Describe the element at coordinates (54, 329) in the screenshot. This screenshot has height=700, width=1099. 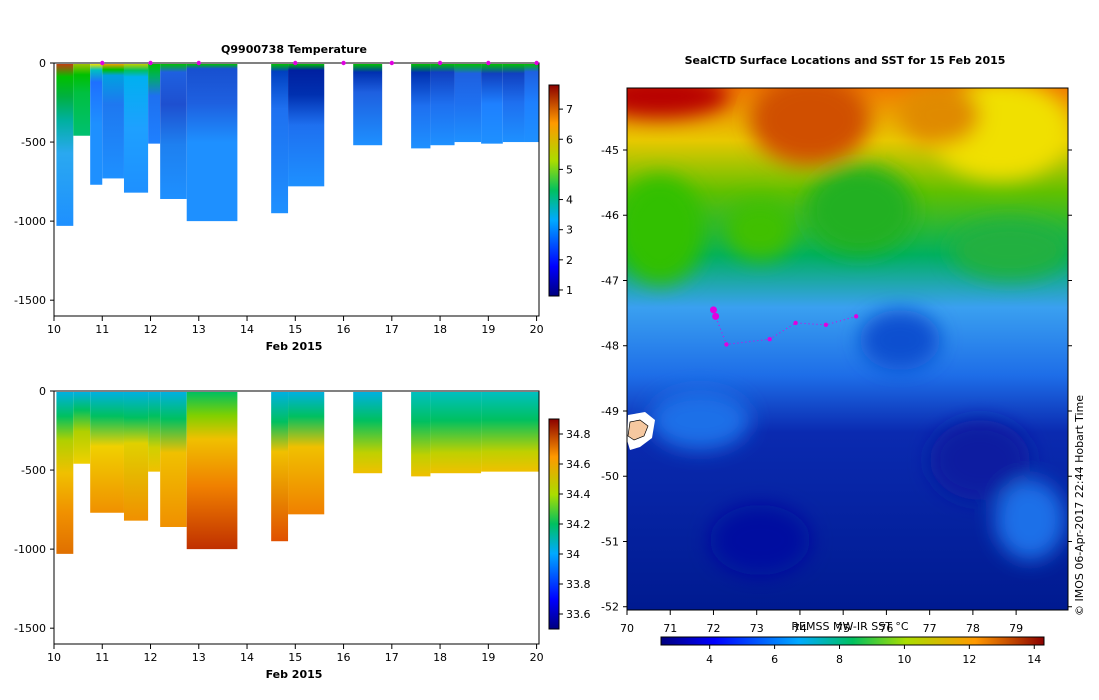
I see `temperature-x-tick-label: 10` at that location.